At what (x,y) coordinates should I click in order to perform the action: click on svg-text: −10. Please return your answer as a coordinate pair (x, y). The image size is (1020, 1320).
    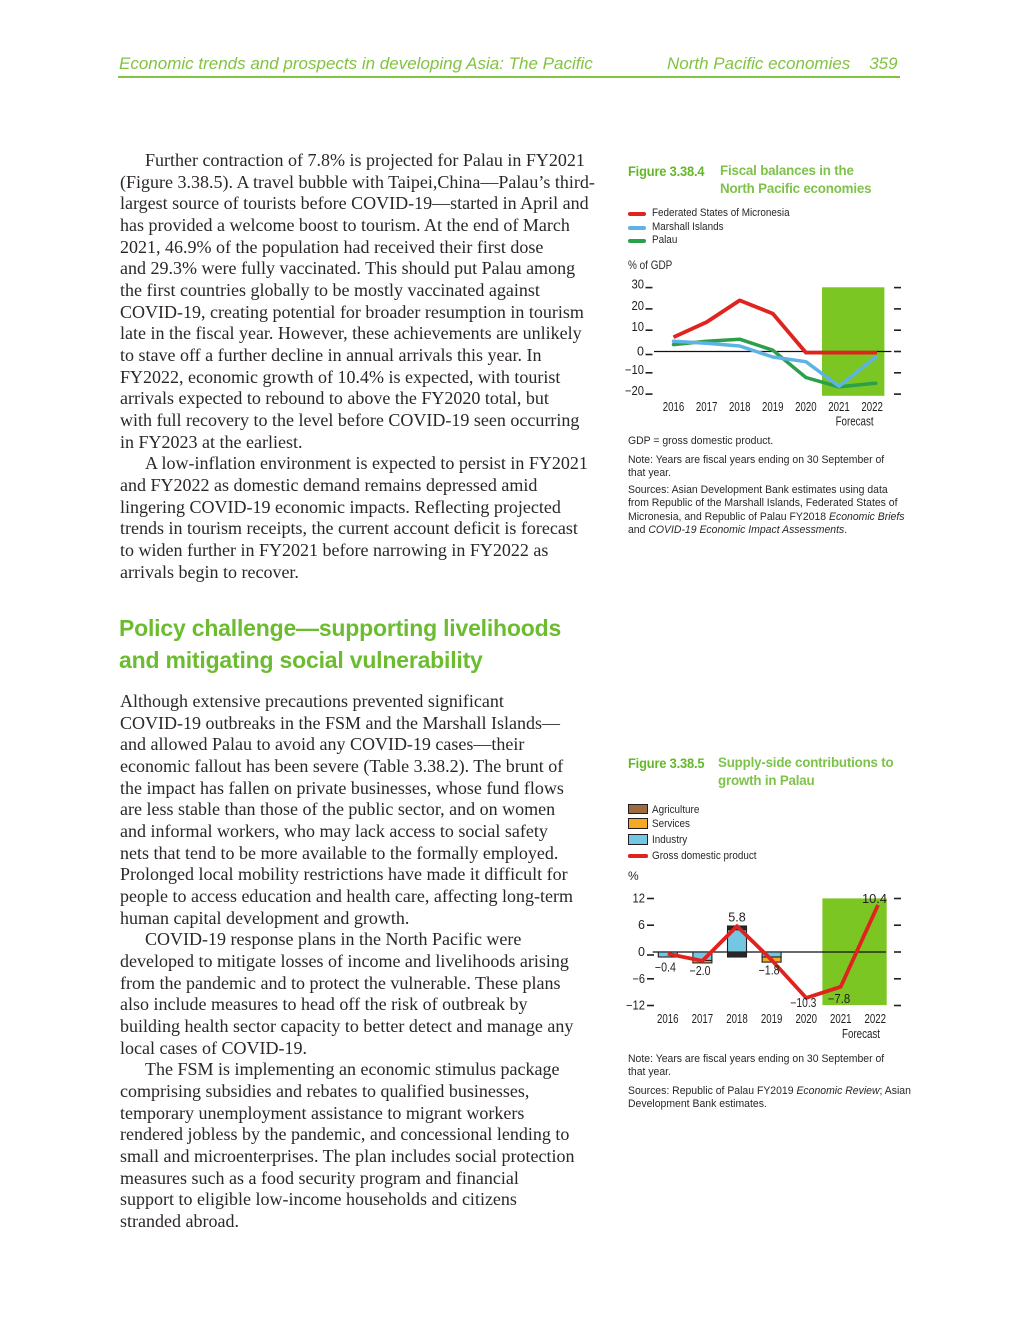
    Looking at the image, I should click on (634, 370).